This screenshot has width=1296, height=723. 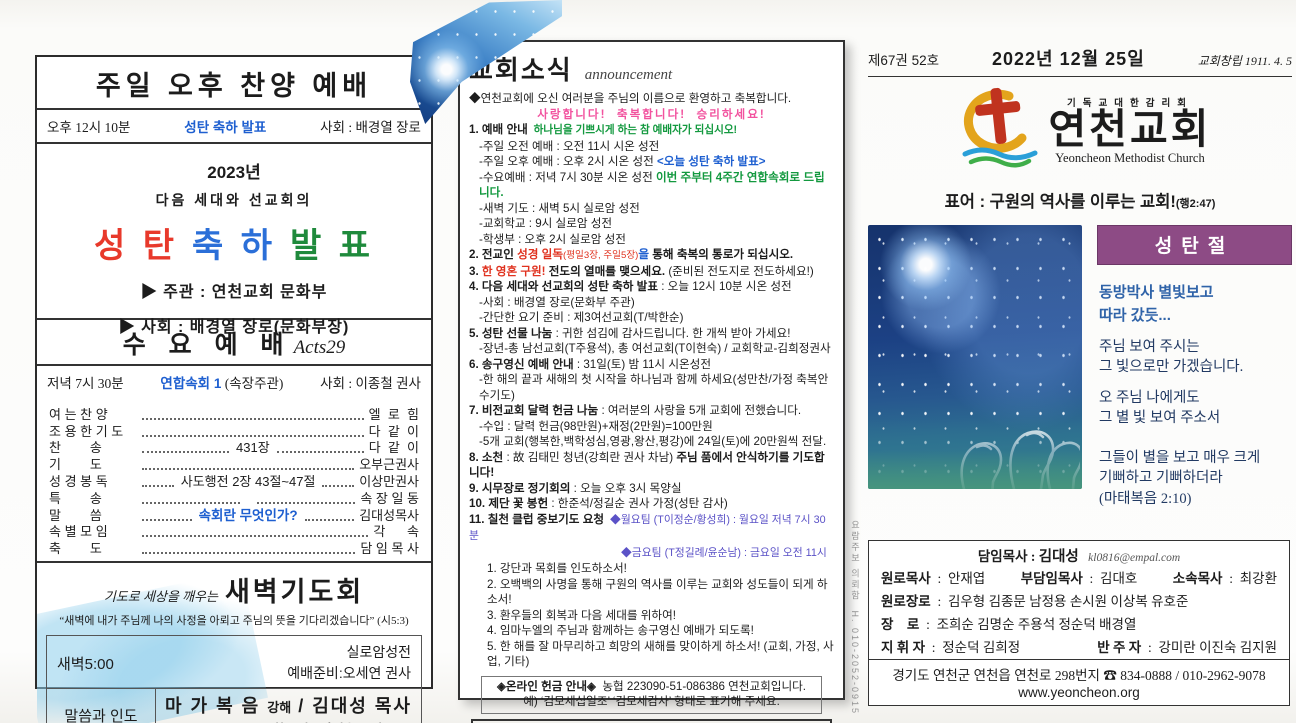 What do you see at coordinates (569, 146) in the screenshot?
I see `announcement-line-segment: -주일 오전 예배 : 오전 11시 시온 성전` at bounding box center [569, 146].